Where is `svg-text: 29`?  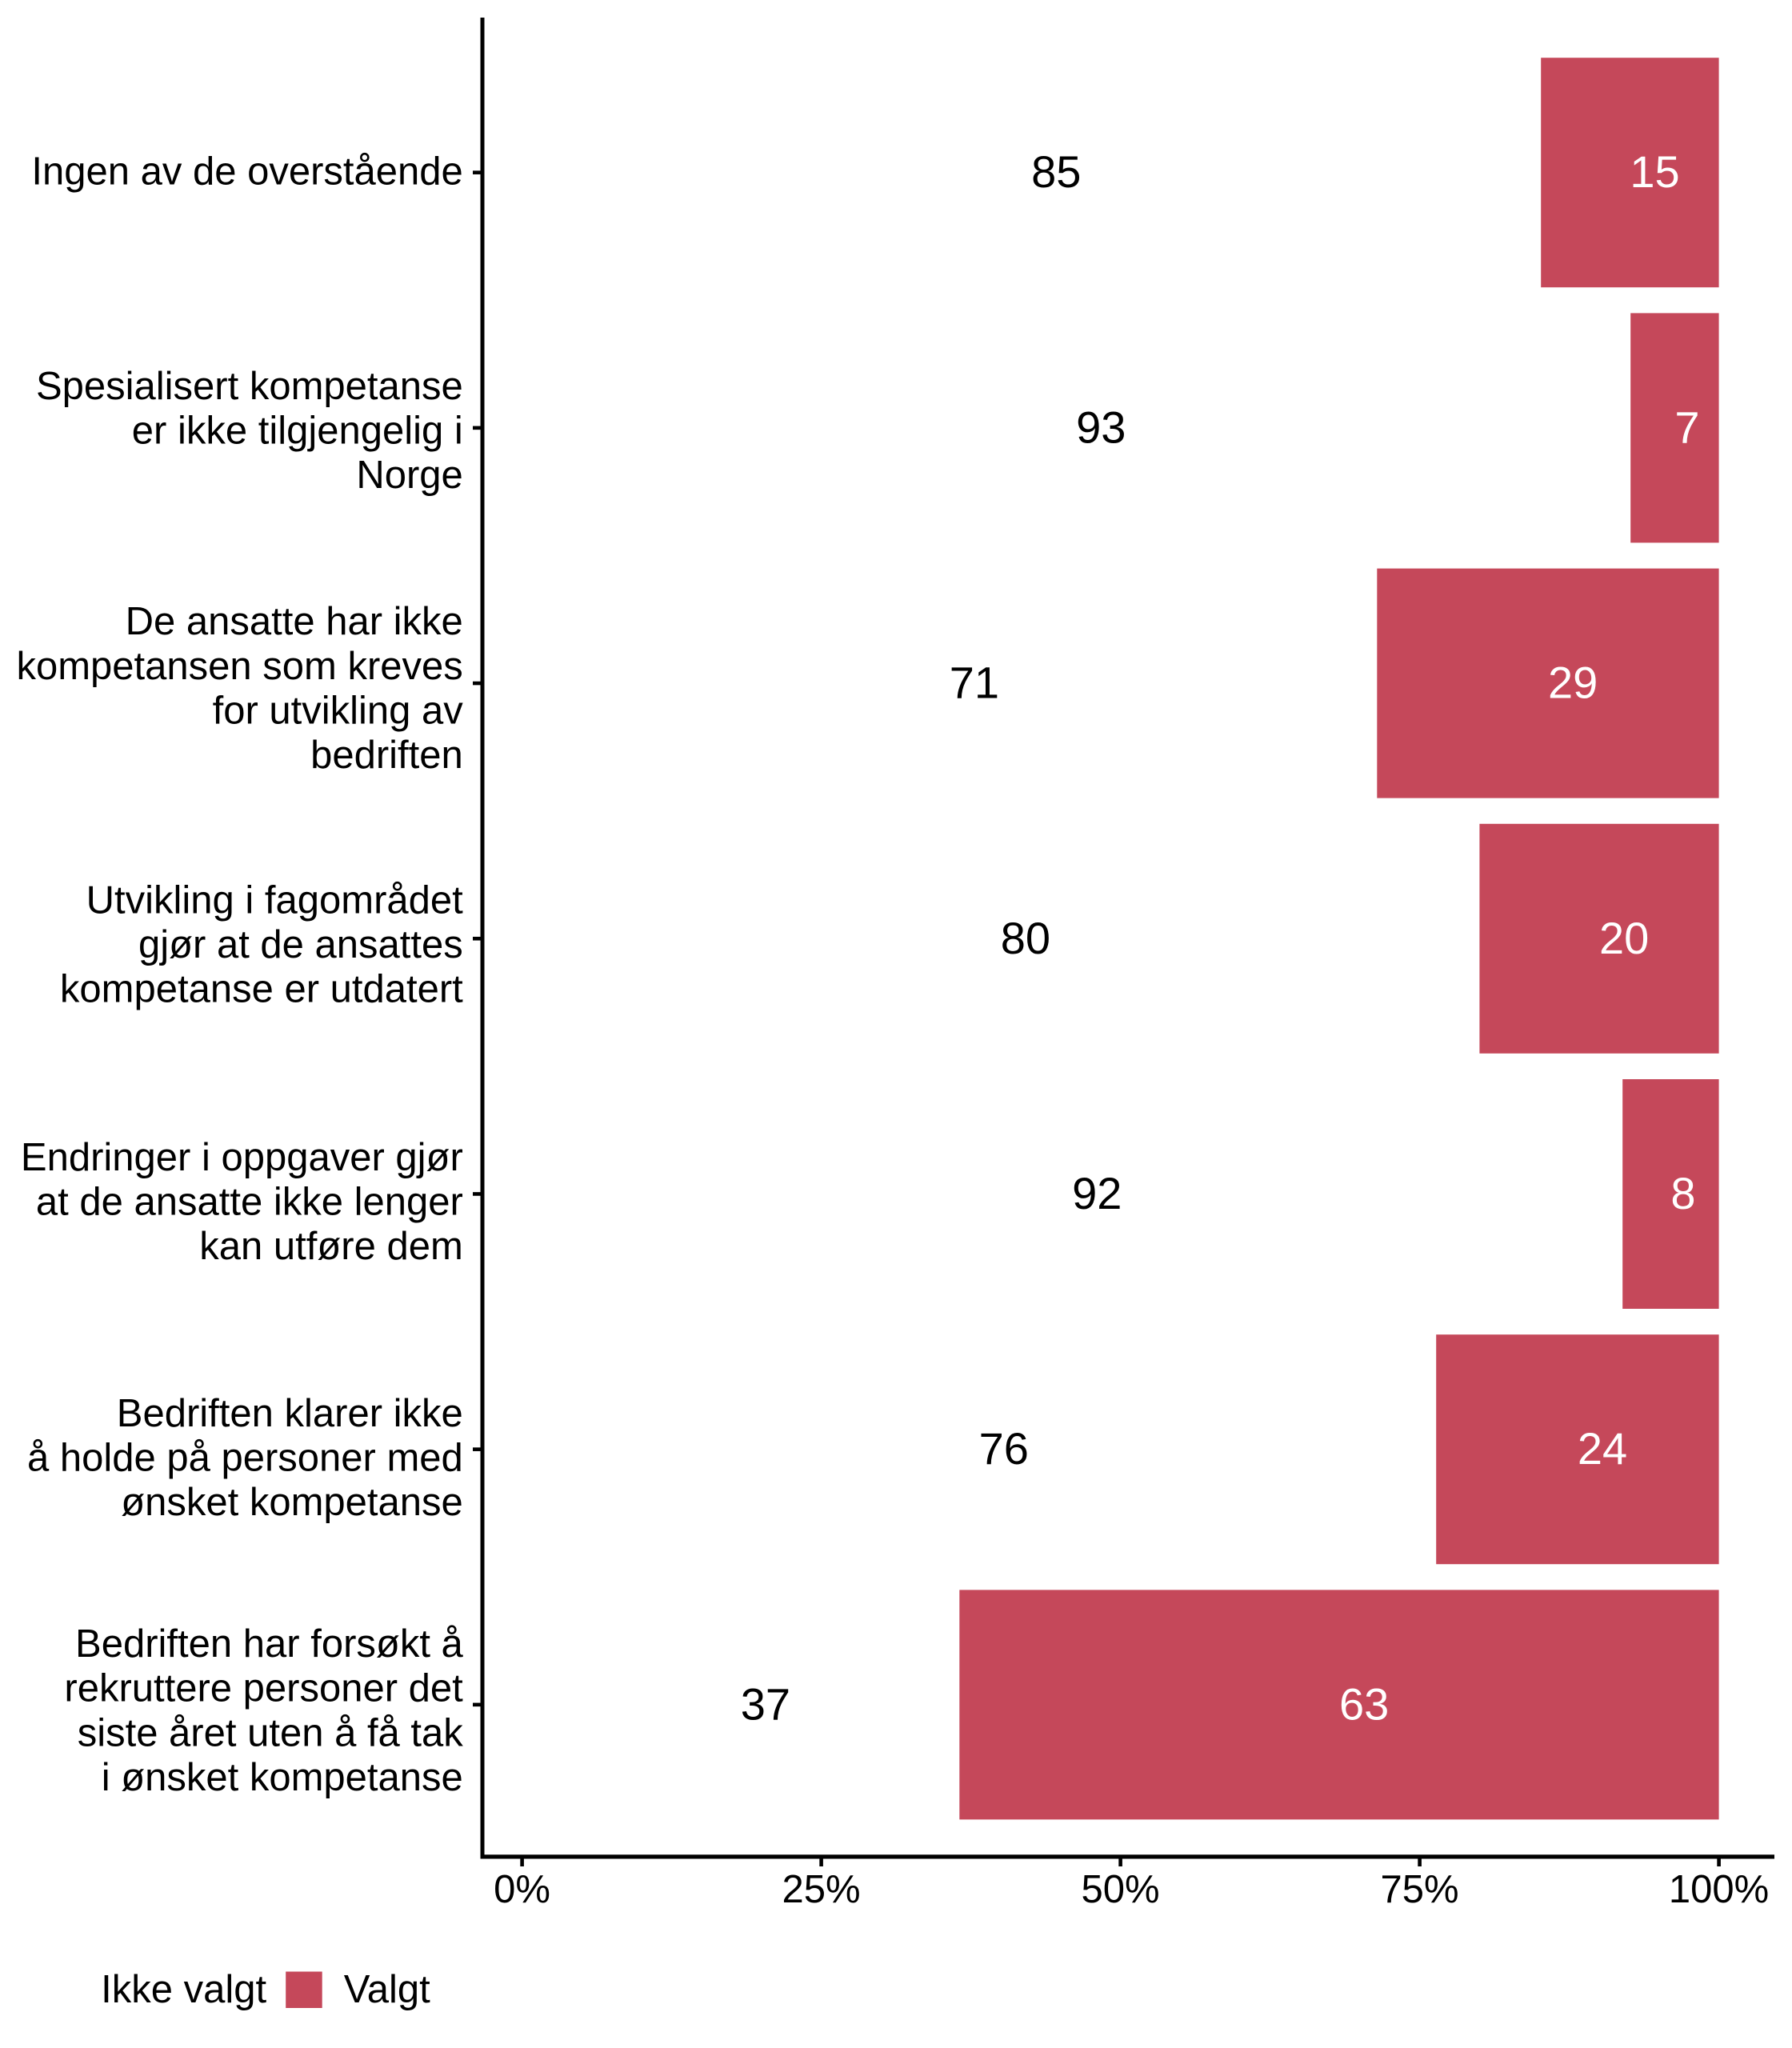
svg-text: 29 is located at coordinates (1573, 683).